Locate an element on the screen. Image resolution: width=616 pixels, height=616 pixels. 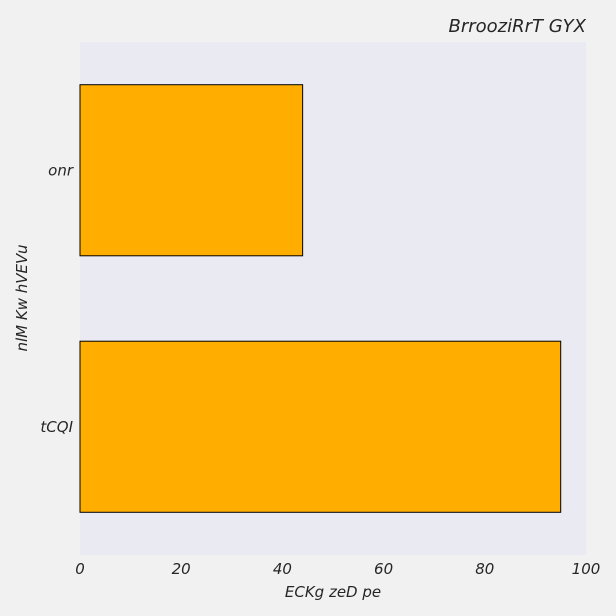
y-tick-label: tCQI is located at coordinates (56, 427).